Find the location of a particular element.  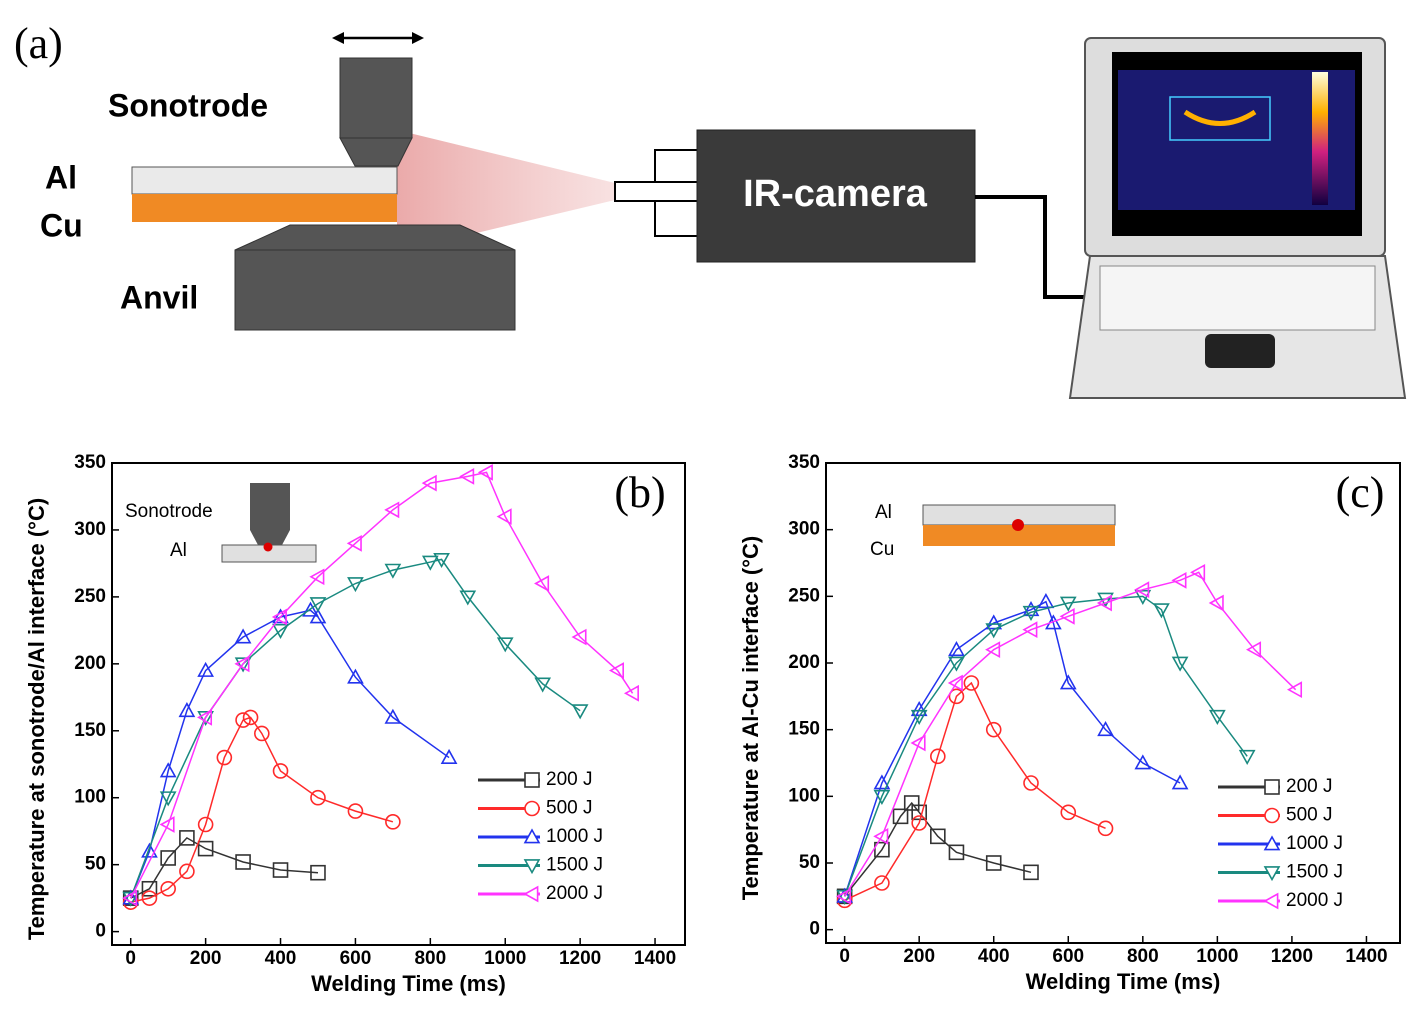

y-tick-label: 0 is located at coordinates (100, 931).